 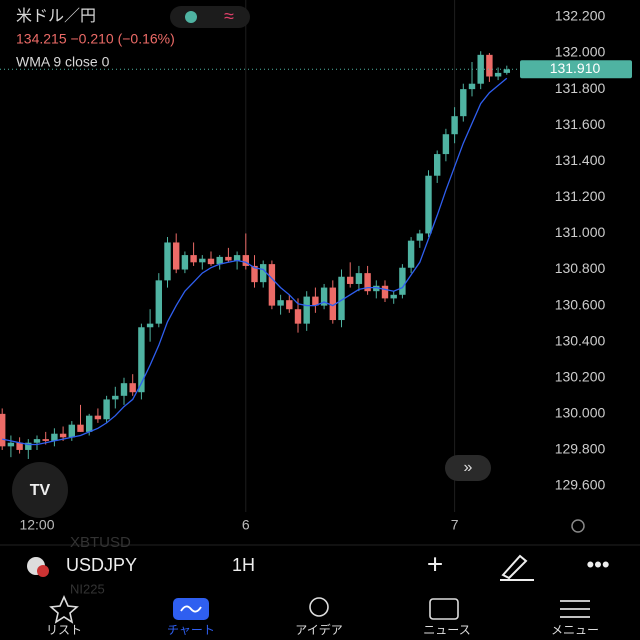 What do you see at coordinates (36, 525) in the screenshot?
I see `x-tick-label: 12:00` at bounding box center [36, 525].